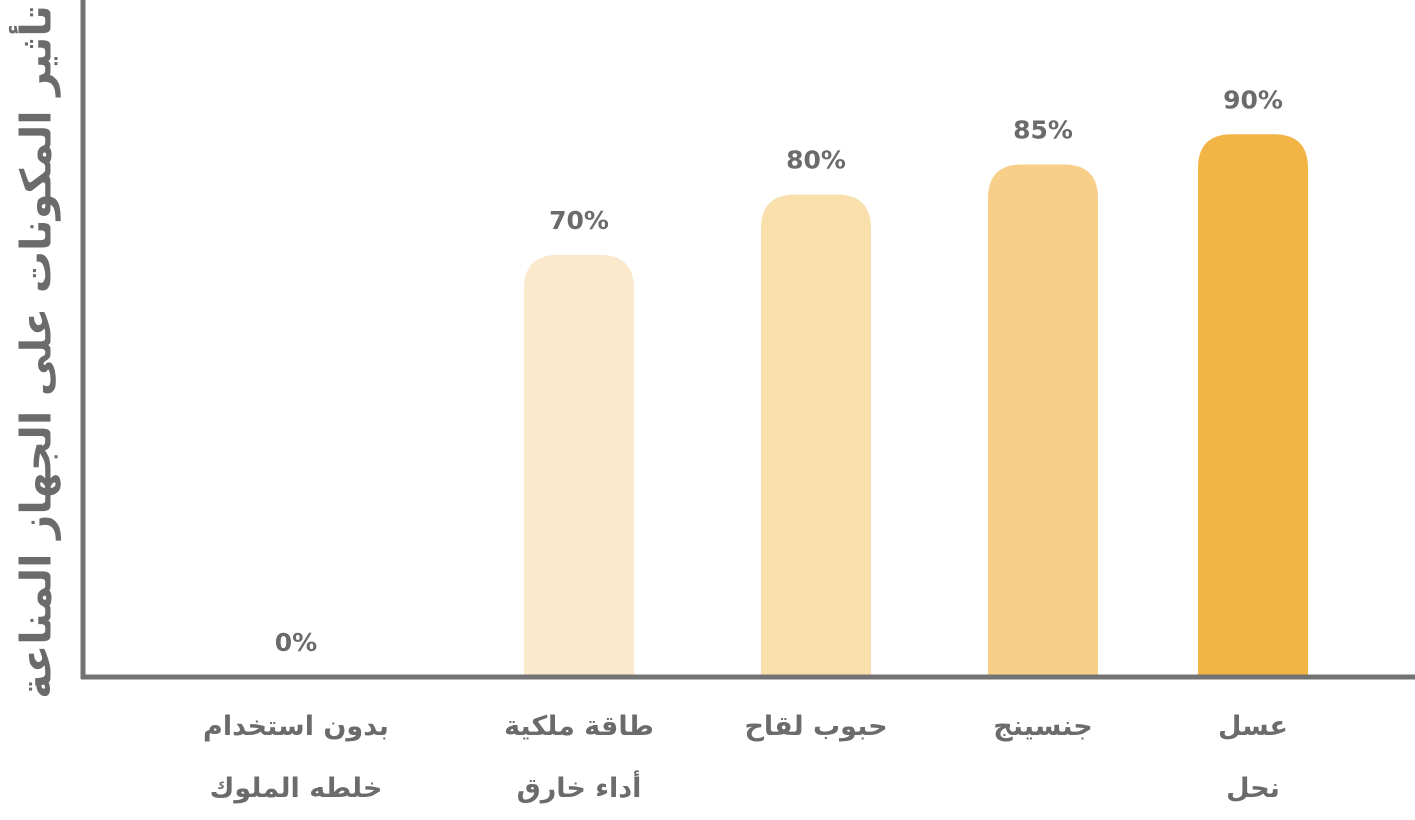 The width and height of the screenshot is (1415, 820). What do you see at coordinates (296, 726) in the screenshot?
I see `category-label-0-line-0: بدون استخدام` at bounding box center [296, 726].